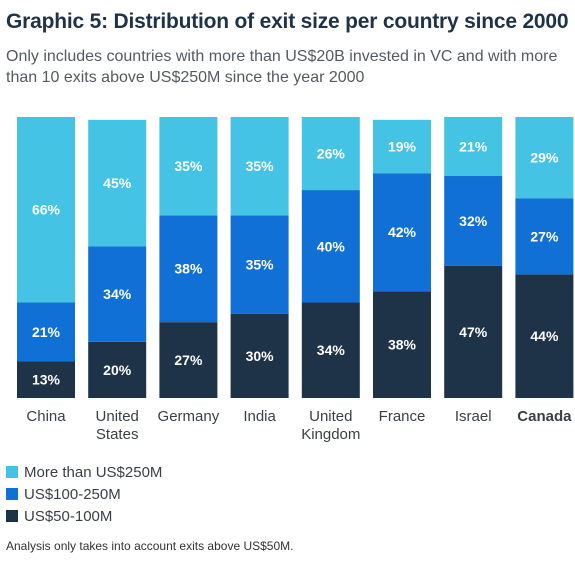  What do you see at coordinates (93, 472) in the screenshot?
I see `legend-label: More than US$250M` at bounding box center [93, 472].